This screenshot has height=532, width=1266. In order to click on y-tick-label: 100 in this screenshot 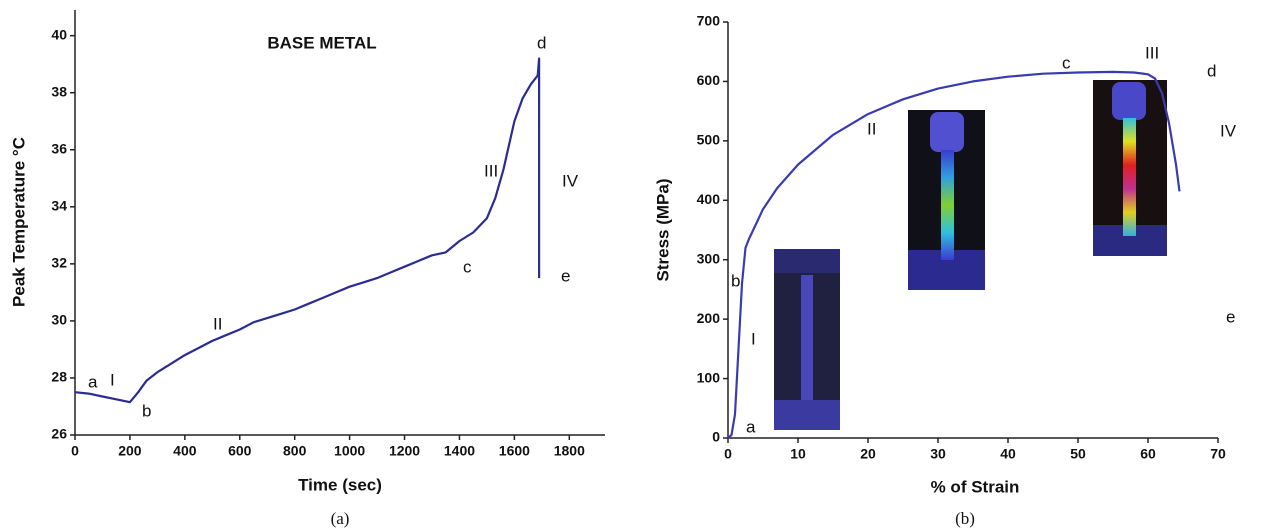, I will do `click(709, 377)`.